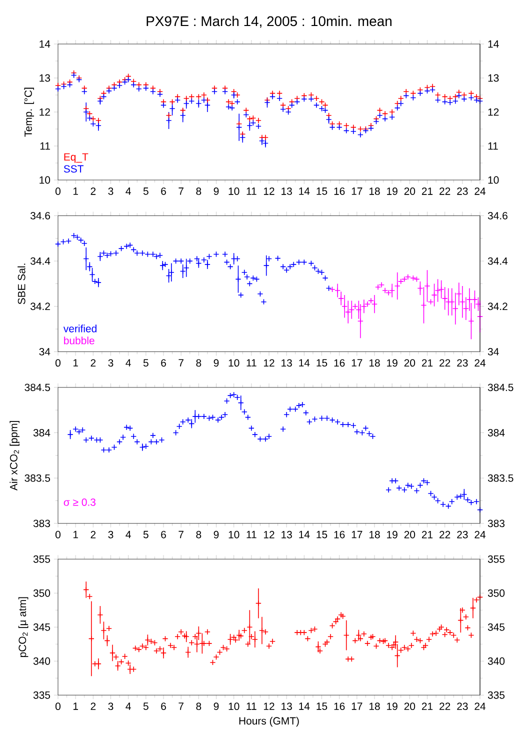 The width and height of the screenshot is (529, 739). What do you see at coordinates (76, 158) in the screenshot?
I see `text: Eq_T` at bounding box center [76, 158].